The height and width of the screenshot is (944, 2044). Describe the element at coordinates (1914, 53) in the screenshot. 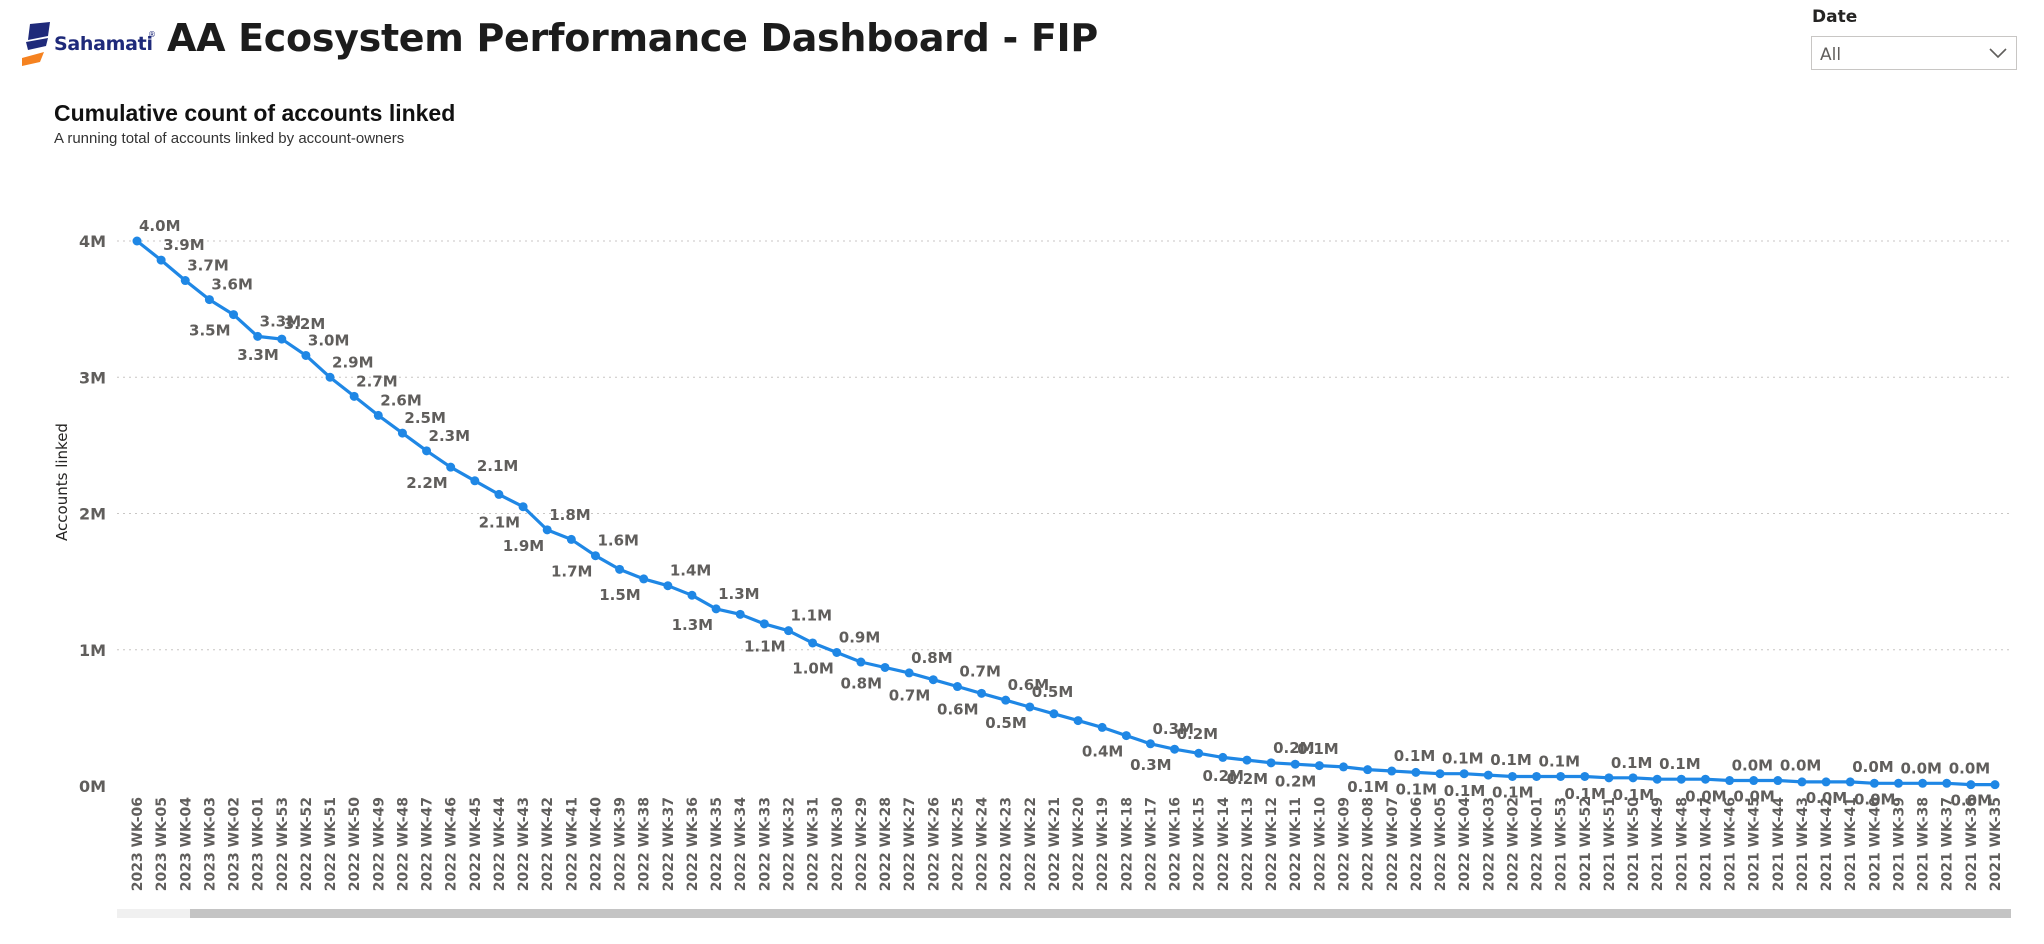

I see `date-dropdown: All` at that location.